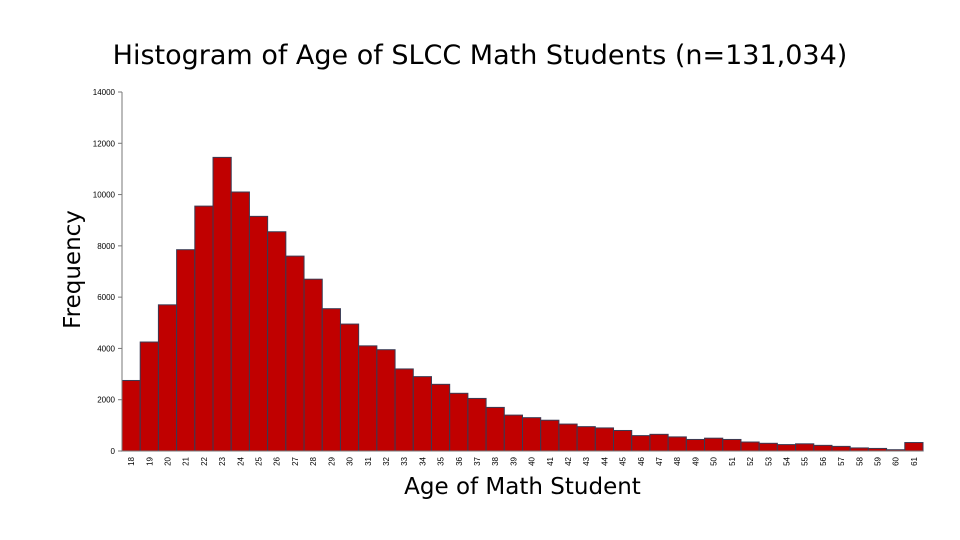 This screenshot has width=960, height=540. Describe the element at coordinates (104, 195) in the screenshot. I see `y-tick-label: 10000` at that location.